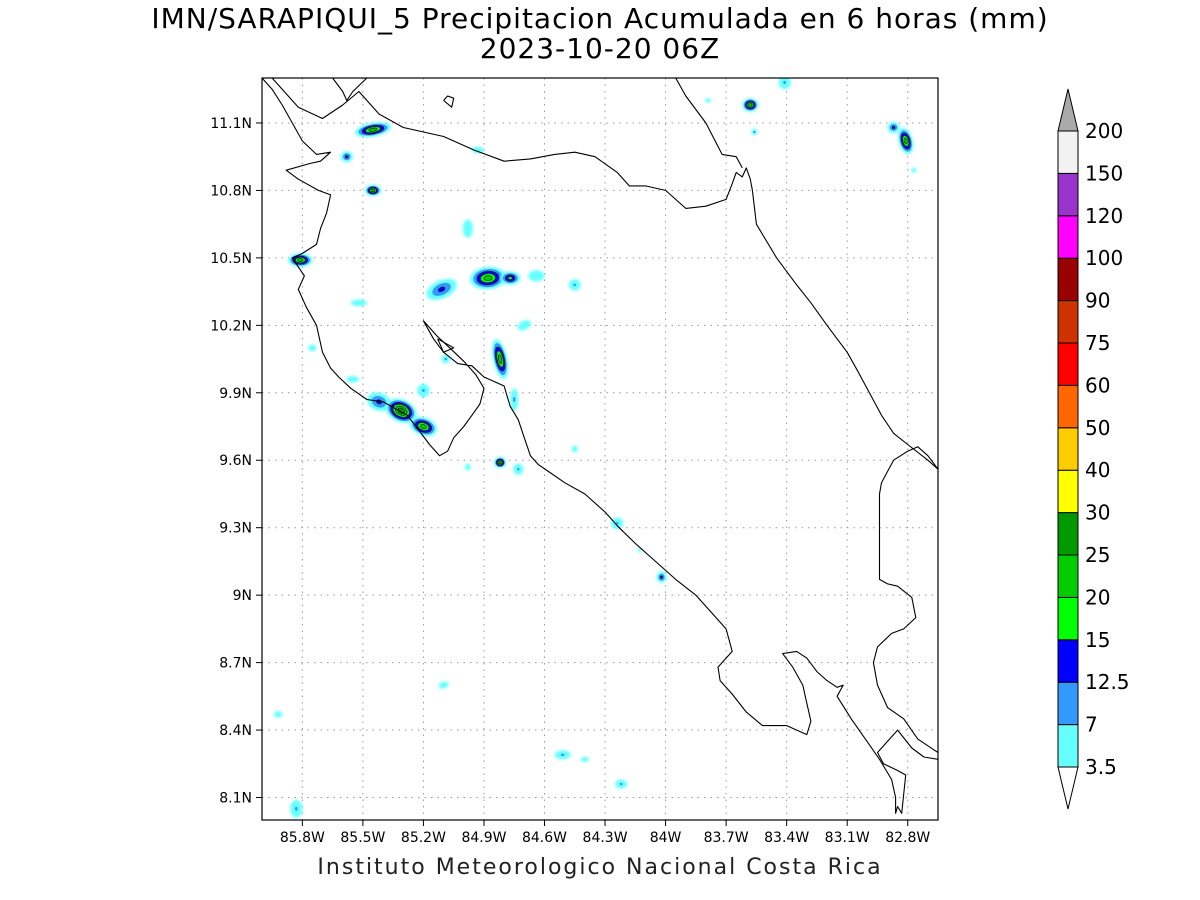 This screenshot has height=900, width=1200. Describe the element at coordinates (1097, 597) in the screenshot. I see `legend-level-label: 20` at that location.